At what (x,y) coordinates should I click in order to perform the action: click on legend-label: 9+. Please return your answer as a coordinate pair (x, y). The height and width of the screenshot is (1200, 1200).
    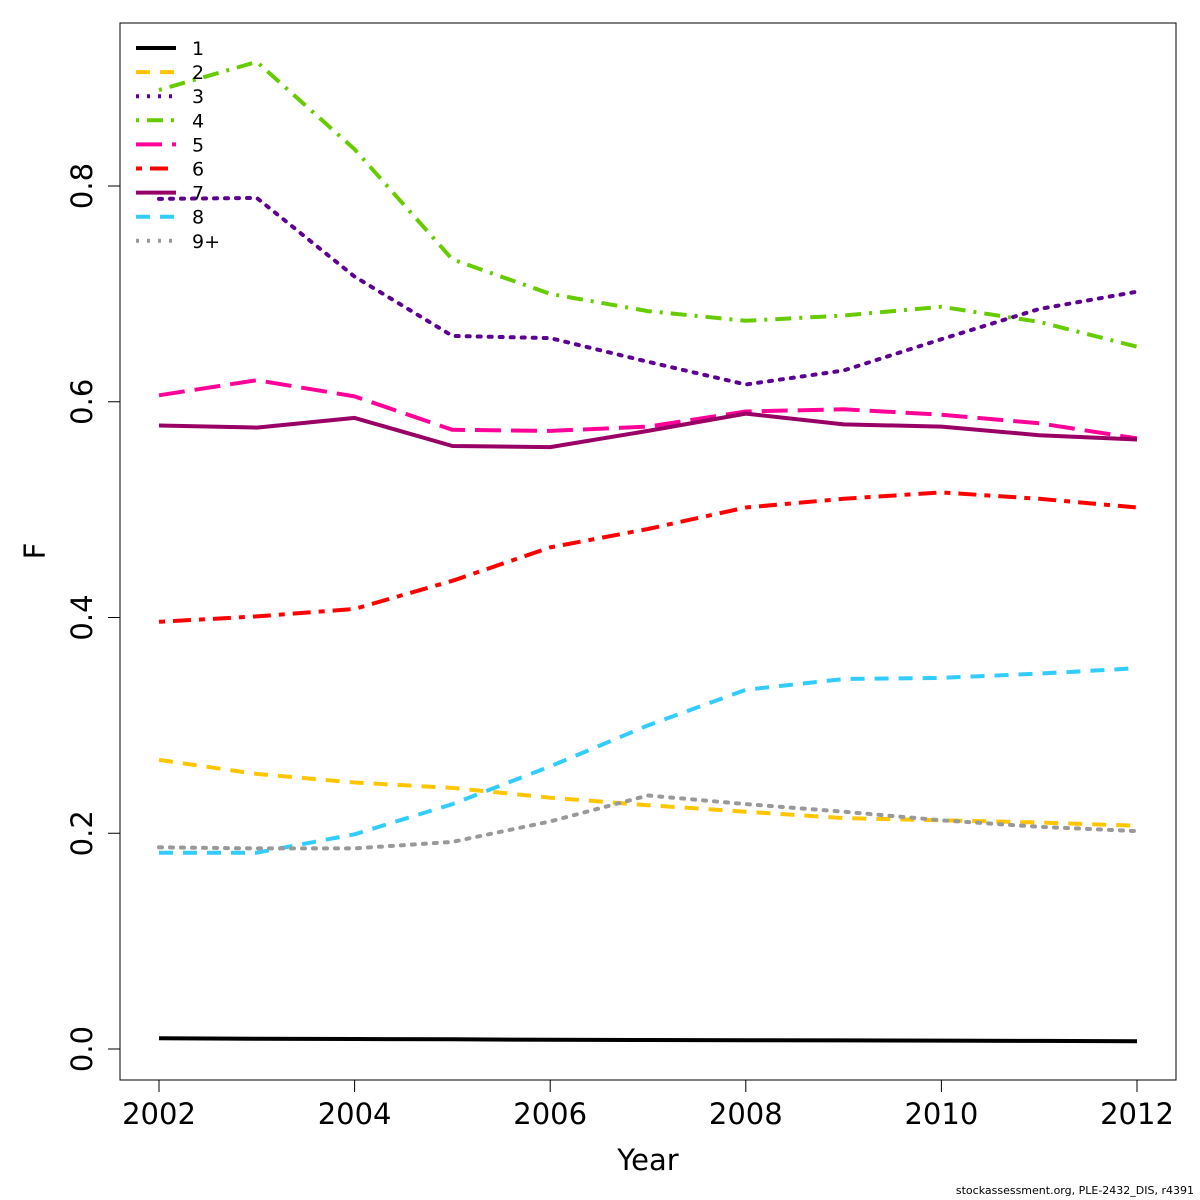
    Looking at the image, I should click on (206, 242).